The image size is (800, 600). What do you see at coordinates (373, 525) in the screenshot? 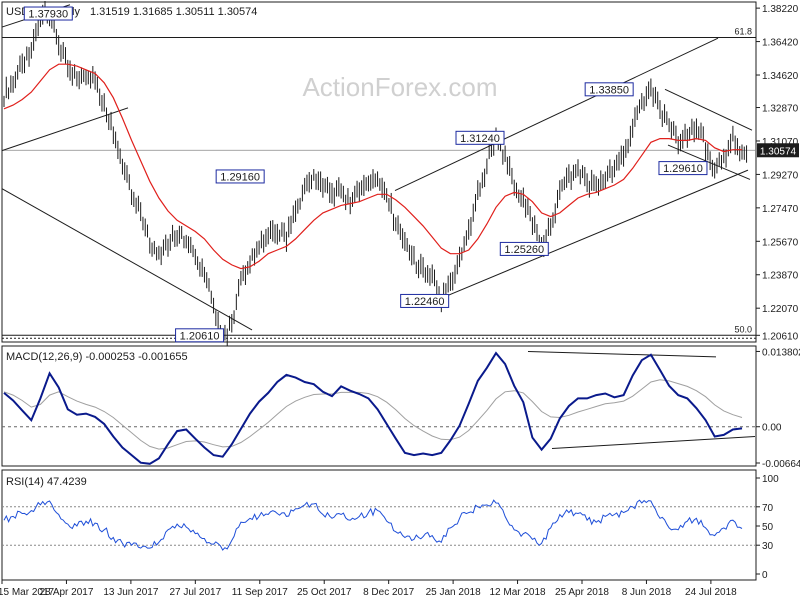
I see `rsi-line` at bounding box center [373, 525].